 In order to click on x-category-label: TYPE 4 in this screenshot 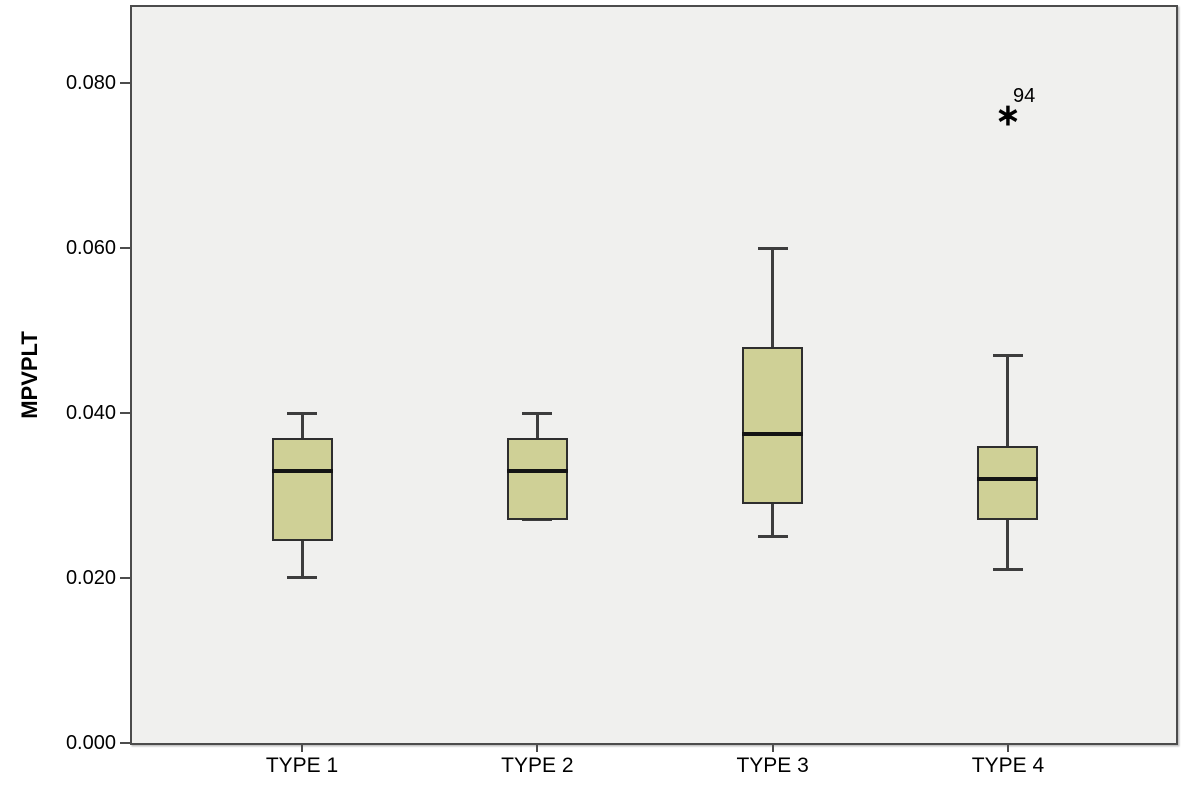, I will do `click(1008, 765)`.